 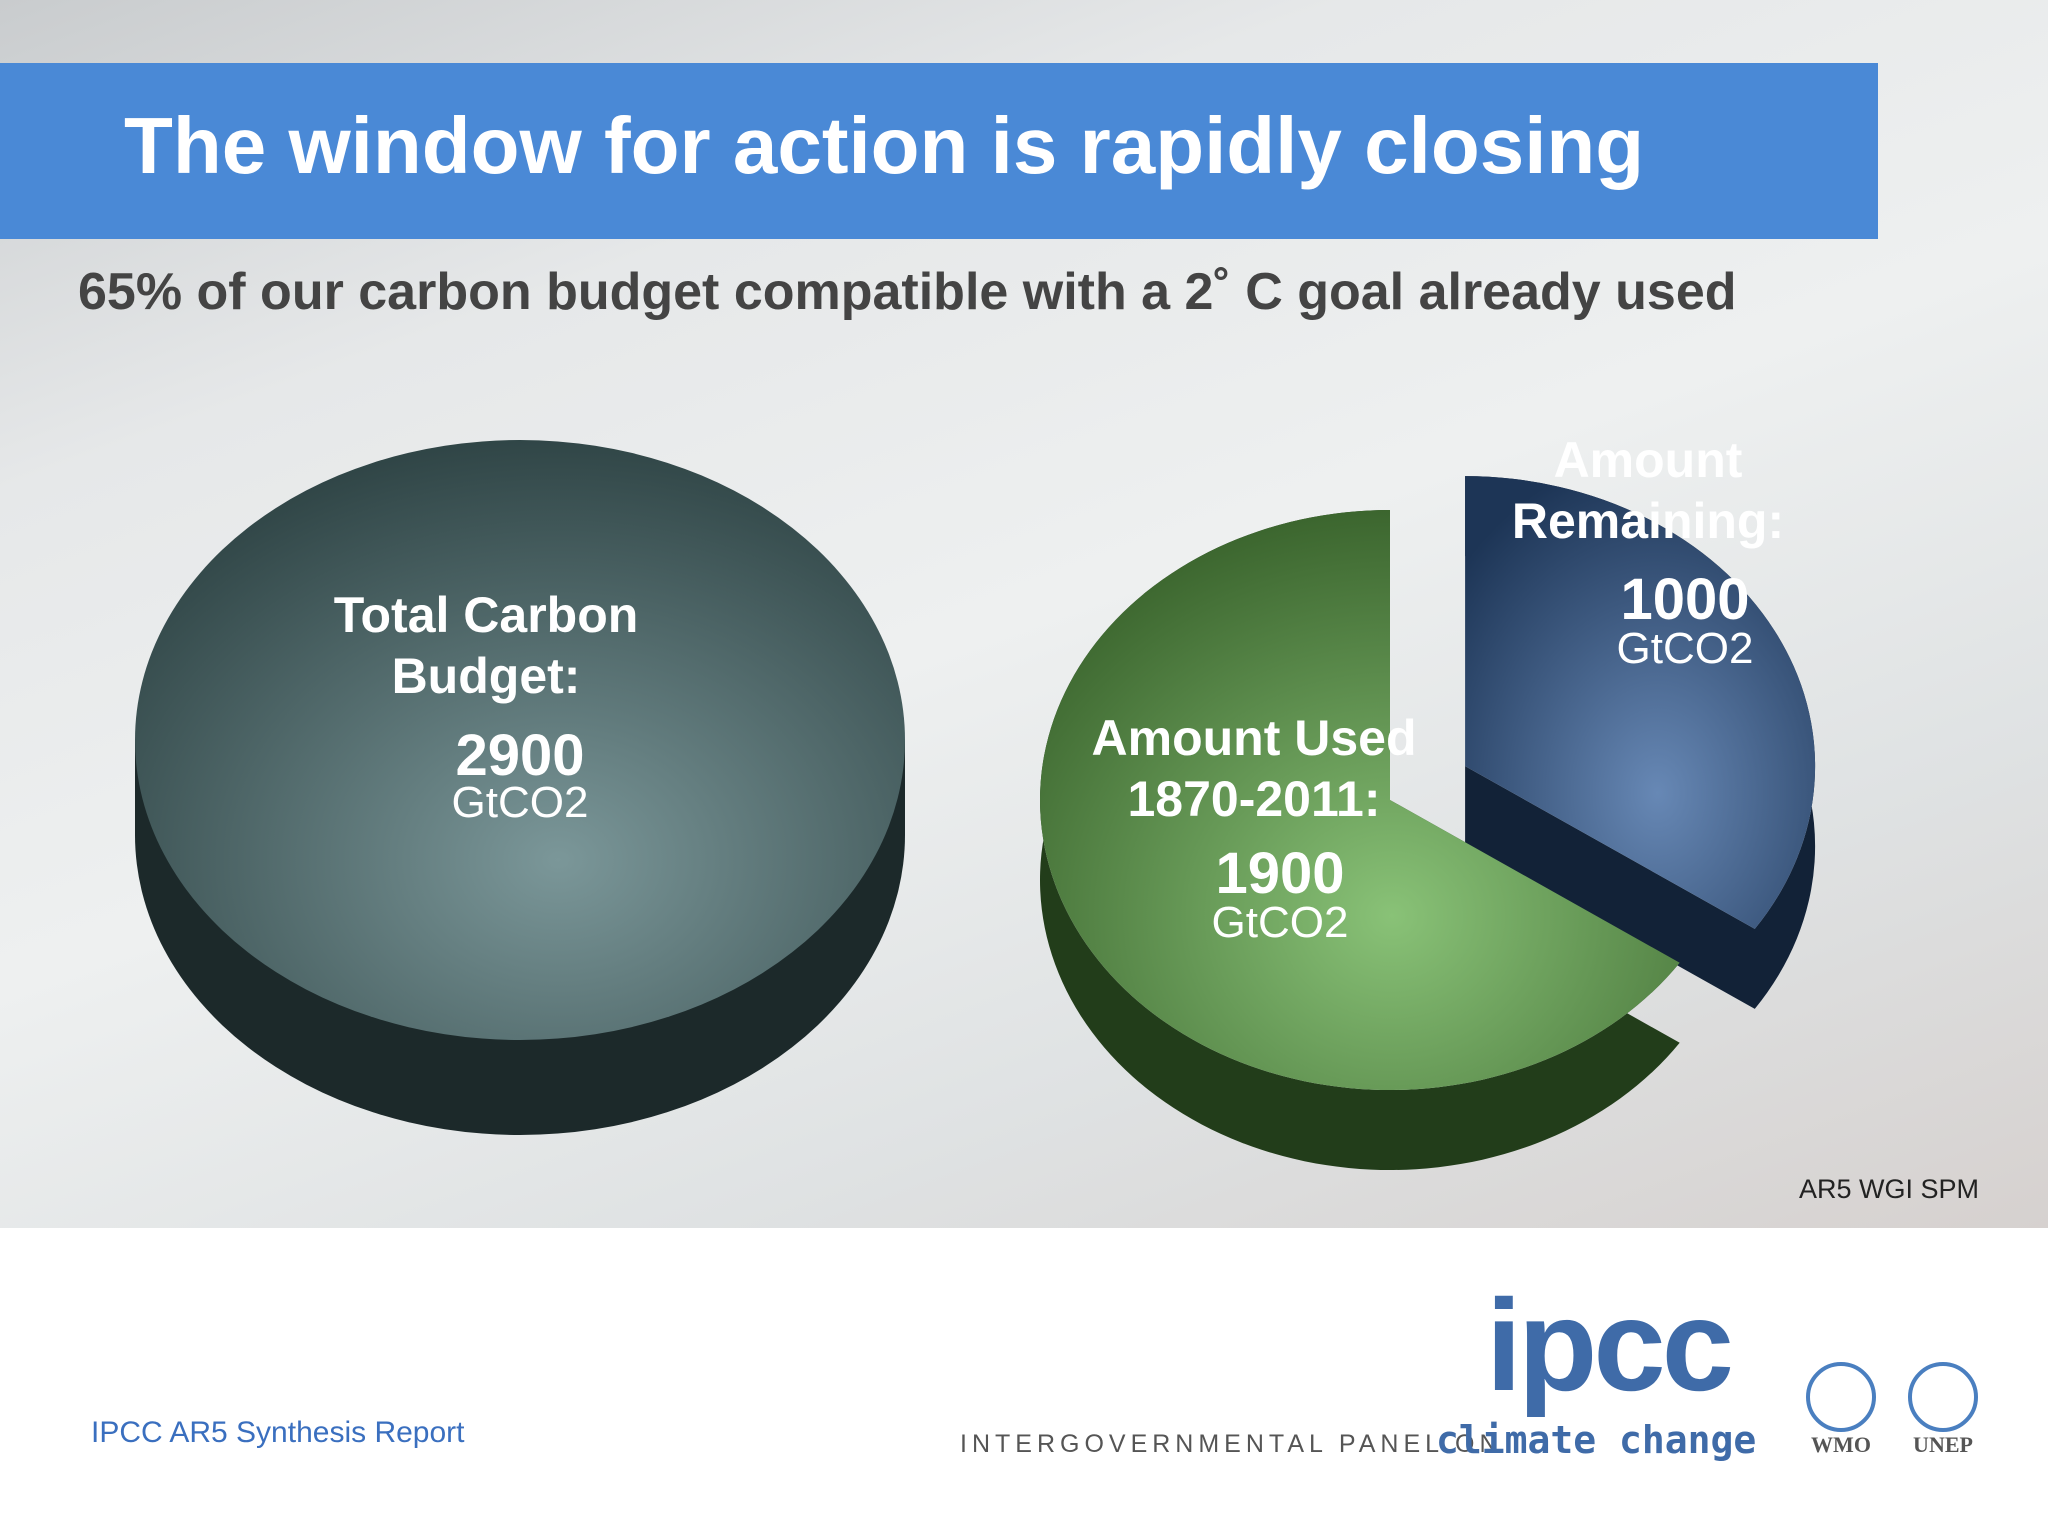 I want to click on value-label: 1900, so click(x=1280, y=873).